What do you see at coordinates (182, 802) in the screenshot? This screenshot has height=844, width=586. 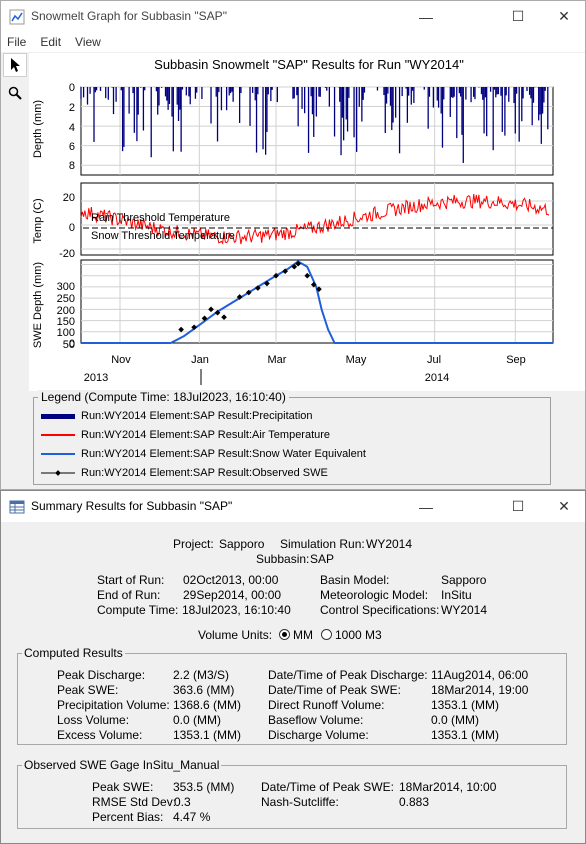 I see `obs-rmse-value: 0.3` at bounding box center [182, 802].